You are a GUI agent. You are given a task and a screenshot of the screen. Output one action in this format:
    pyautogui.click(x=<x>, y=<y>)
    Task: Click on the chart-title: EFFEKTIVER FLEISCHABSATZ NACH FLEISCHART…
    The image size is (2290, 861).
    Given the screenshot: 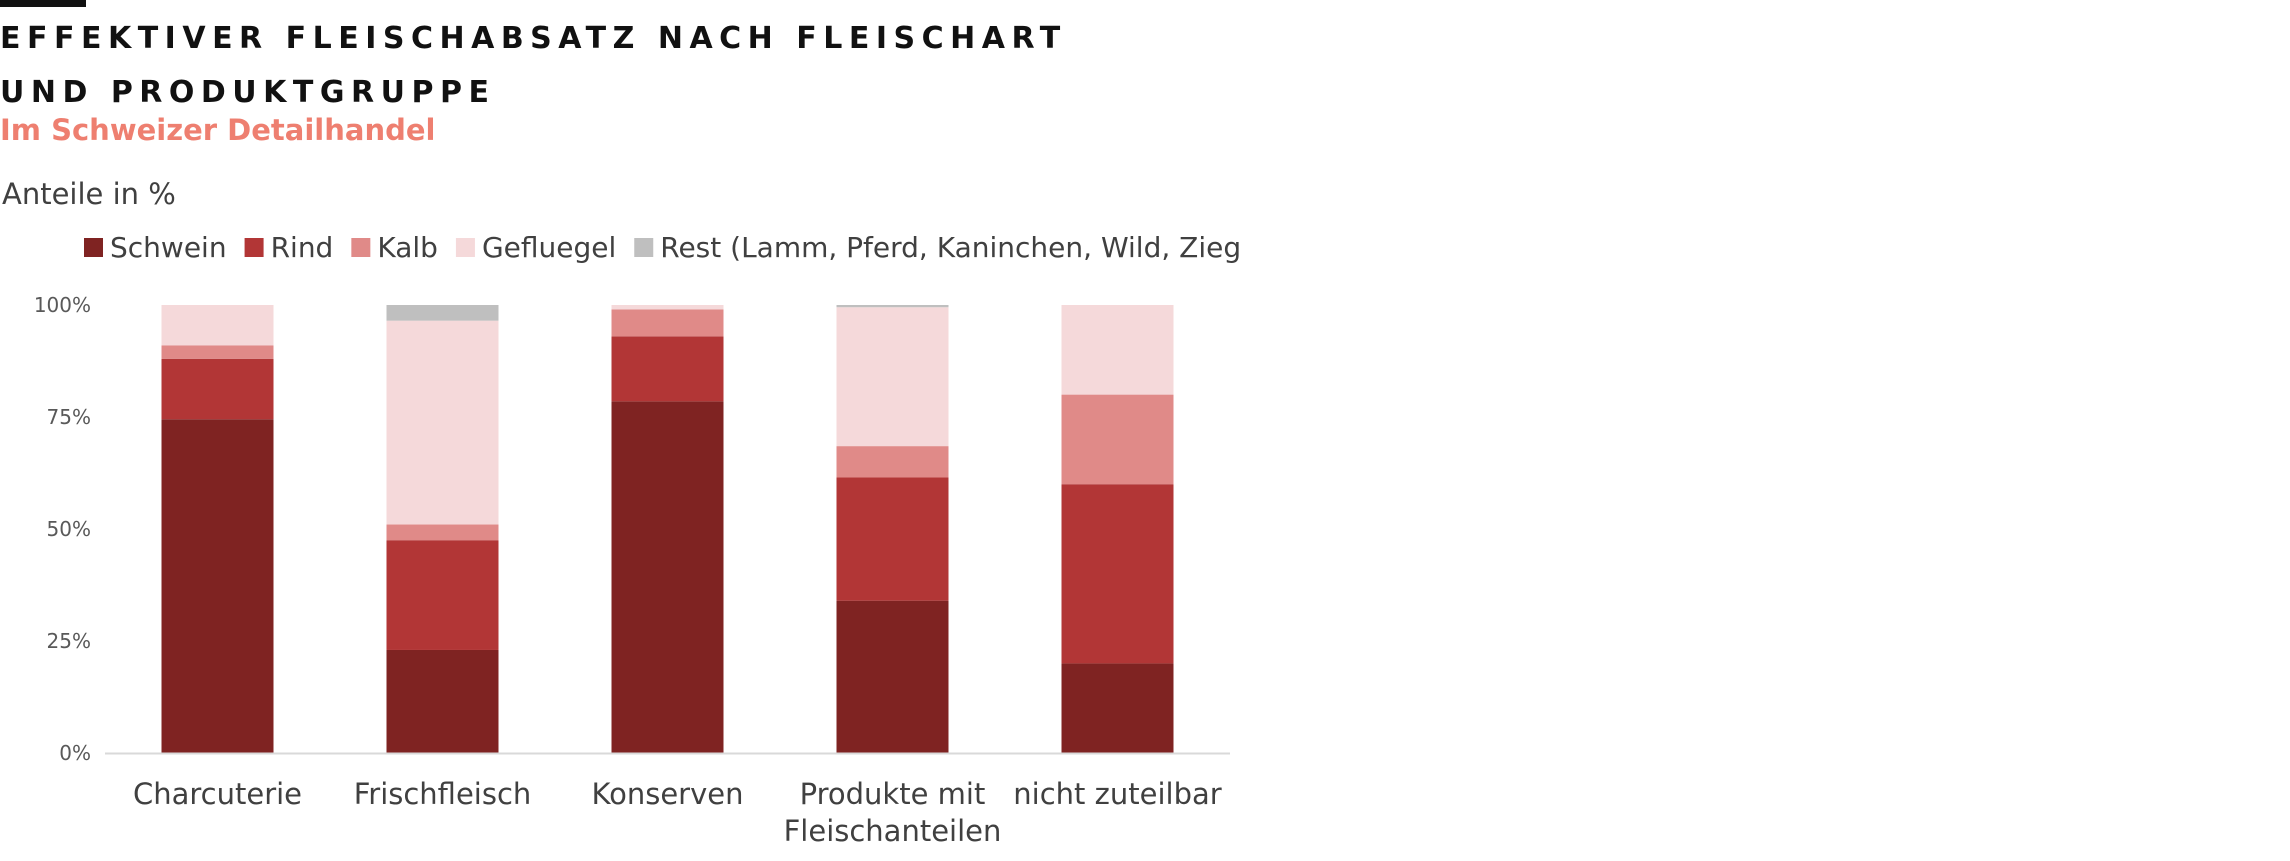 What is the action you would take?
    pyautogui.click(x=533, y=65)
    